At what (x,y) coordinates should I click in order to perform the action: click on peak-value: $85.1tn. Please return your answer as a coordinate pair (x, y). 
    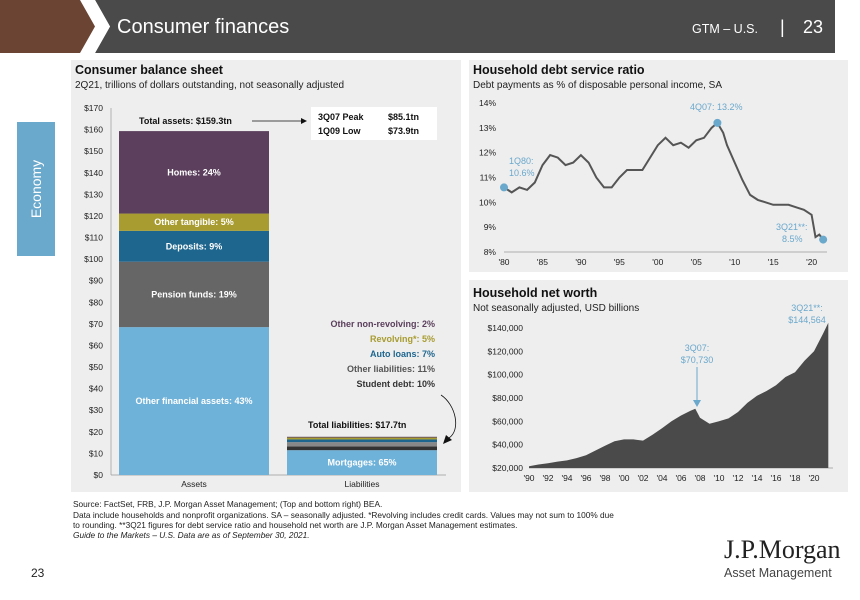
    Looking at the image, I should click on (403, 117).